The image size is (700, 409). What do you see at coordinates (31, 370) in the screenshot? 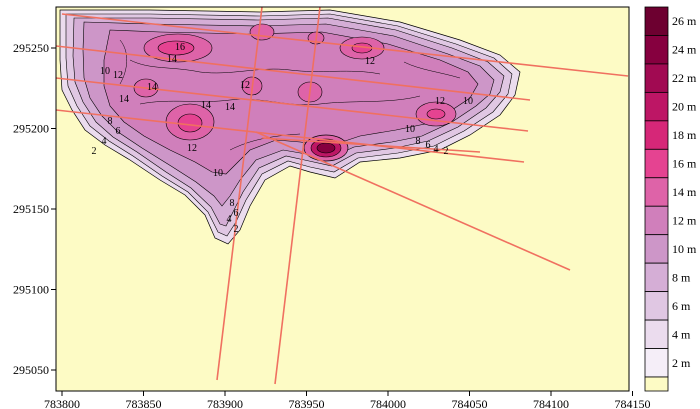
I see `y-tick-label: 295050` at bounding box center [31, 370].